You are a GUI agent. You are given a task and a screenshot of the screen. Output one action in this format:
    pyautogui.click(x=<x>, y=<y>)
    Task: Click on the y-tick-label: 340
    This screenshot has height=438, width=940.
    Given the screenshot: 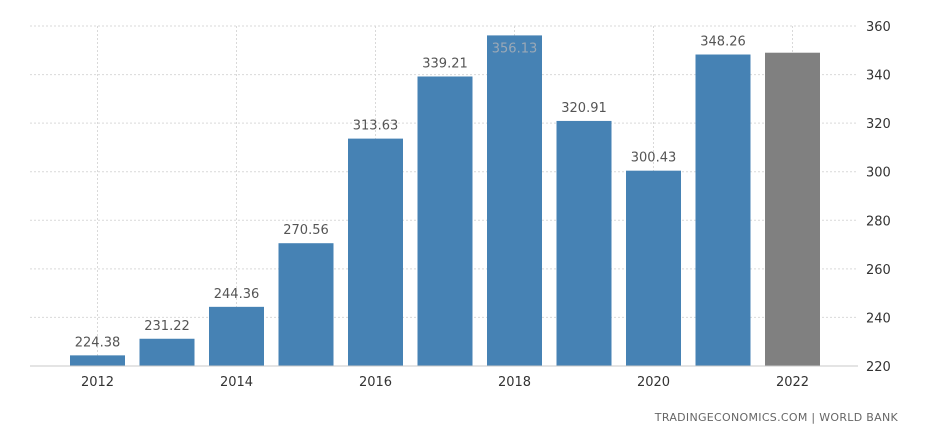 What is the action you would take?
    pyautogui.click(x=878, y=76)
    